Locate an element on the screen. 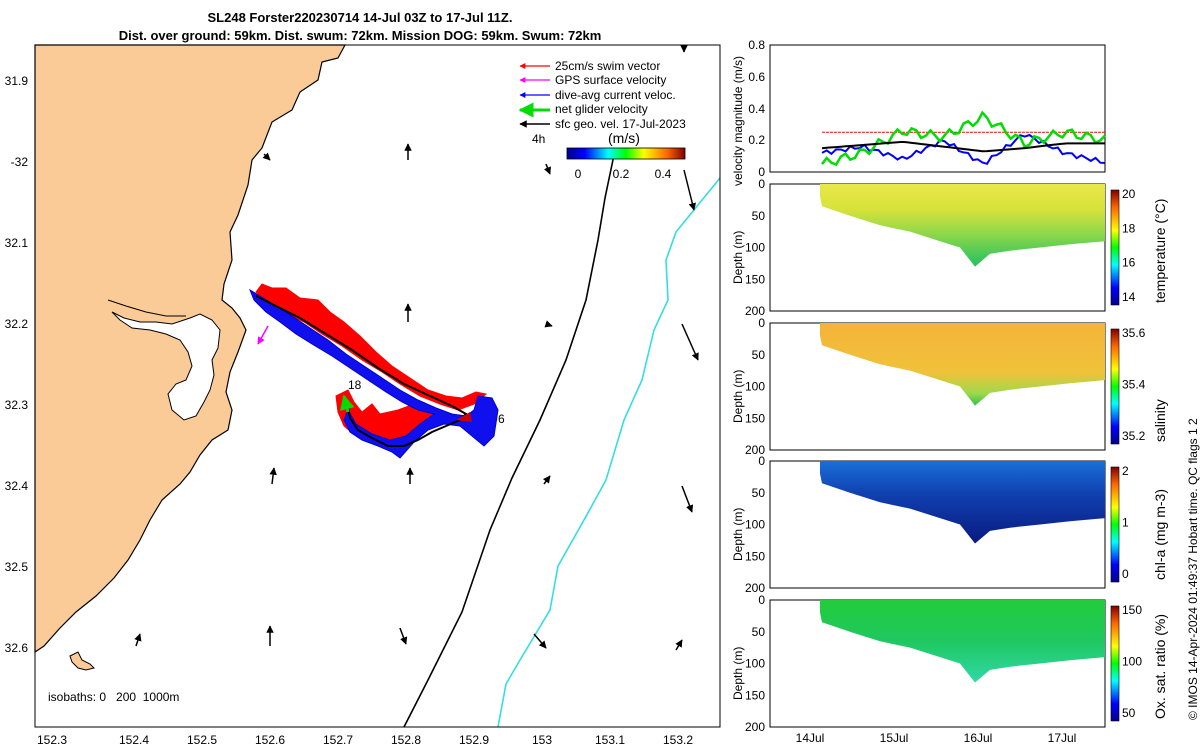  time-label: 4h is located at coordinates (538, 139).